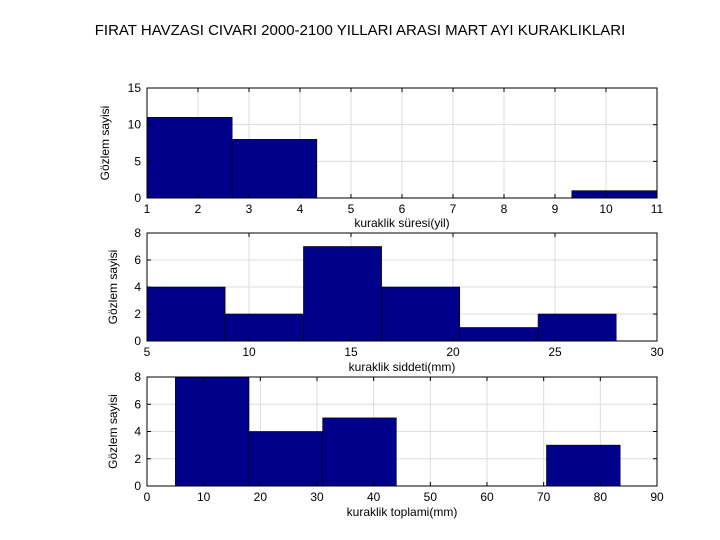  I want to click on x-axis-label: kuraklik süresi(yil), so click(401, 223).